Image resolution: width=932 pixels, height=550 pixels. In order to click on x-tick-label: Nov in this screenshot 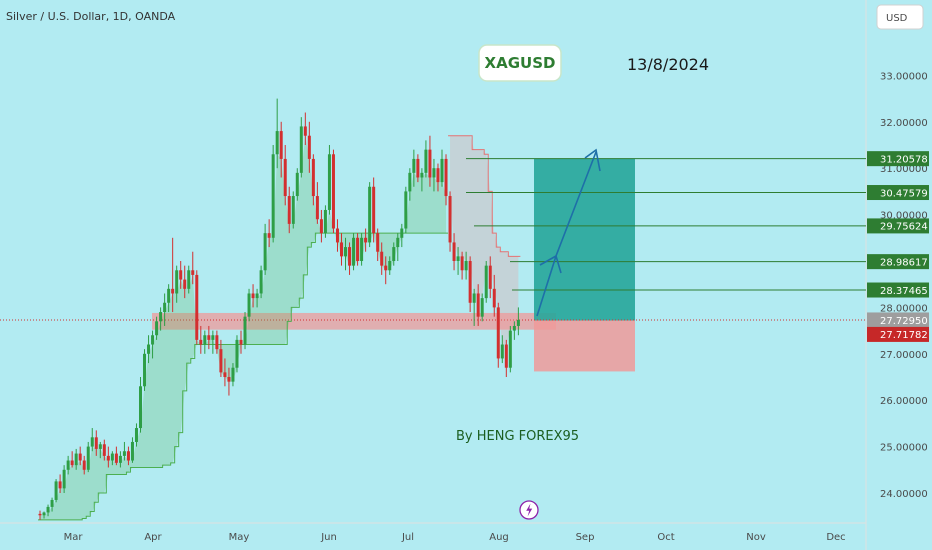, I will do `click(756, 537)`.